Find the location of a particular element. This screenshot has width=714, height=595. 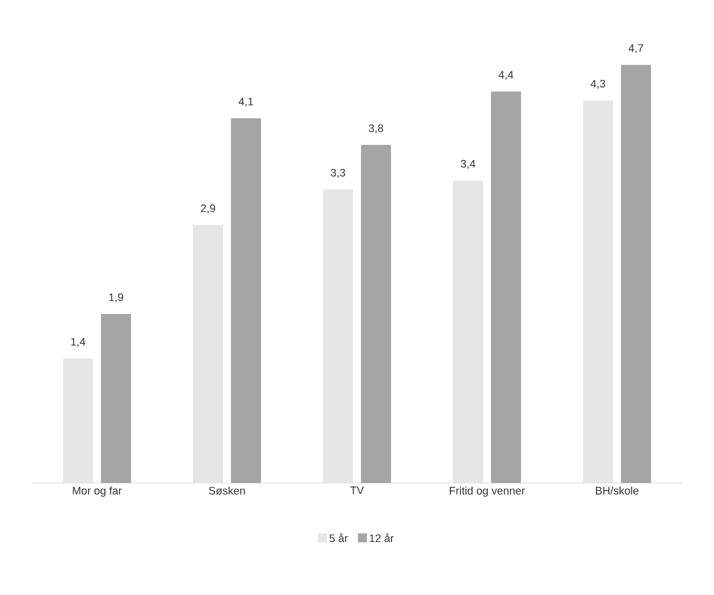

data-label: 3,8 is located at coordinates (376, 129).